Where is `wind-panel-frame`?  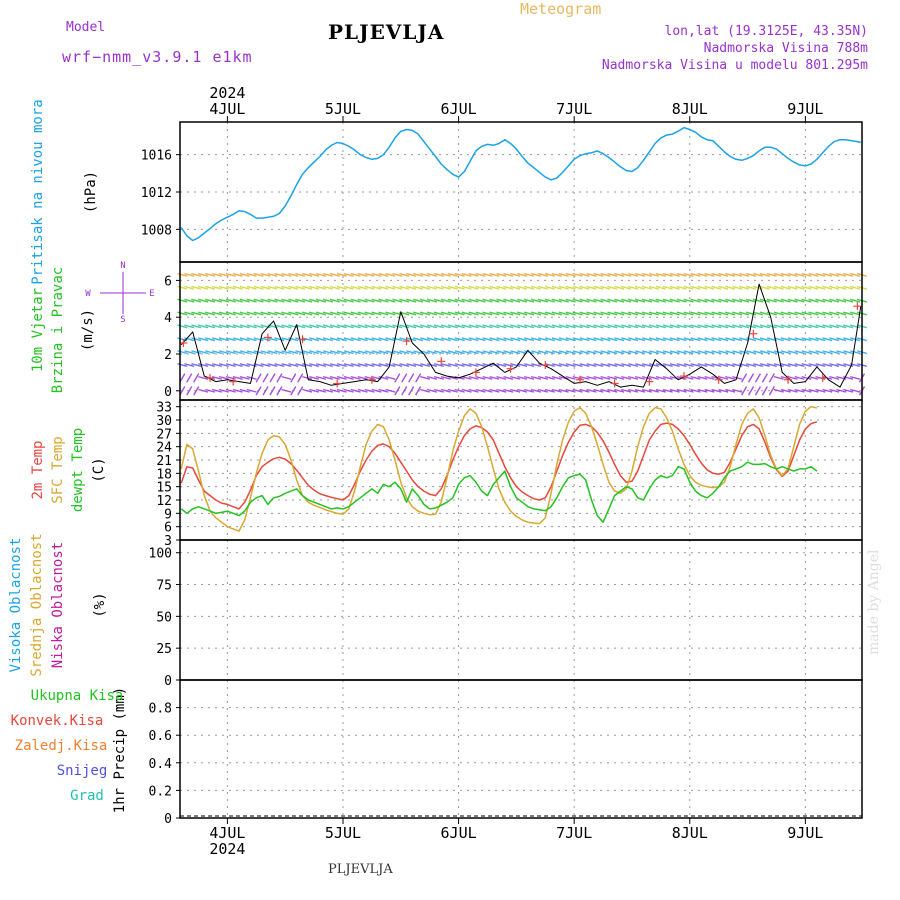 wind-panel-frame is located at coordinates (521, 331).